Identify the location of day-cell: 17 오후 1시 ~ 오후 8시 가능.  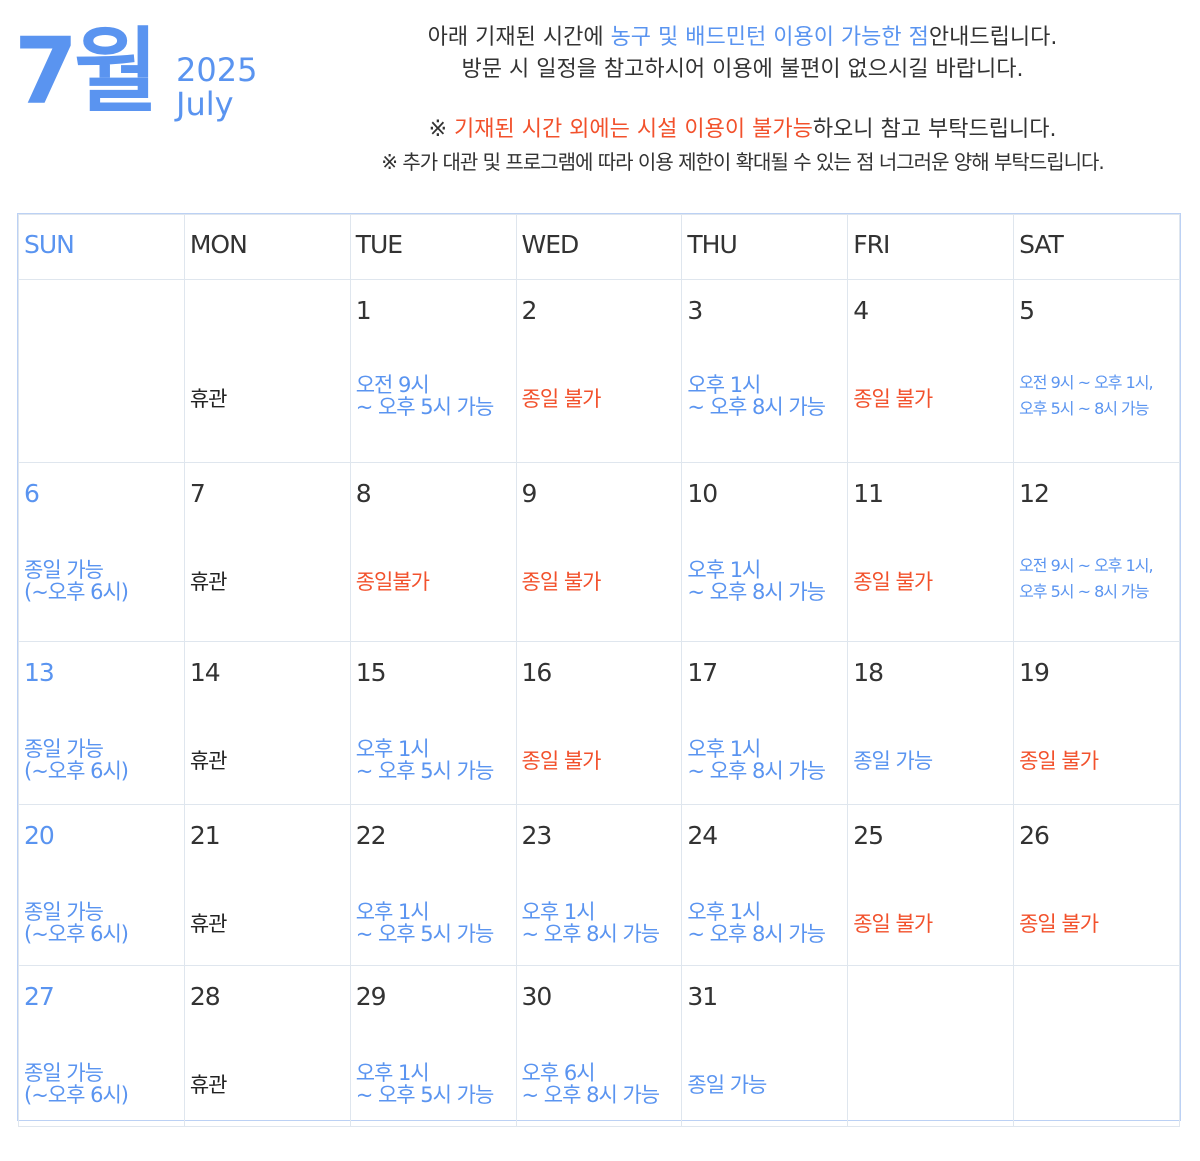
(765, 723).